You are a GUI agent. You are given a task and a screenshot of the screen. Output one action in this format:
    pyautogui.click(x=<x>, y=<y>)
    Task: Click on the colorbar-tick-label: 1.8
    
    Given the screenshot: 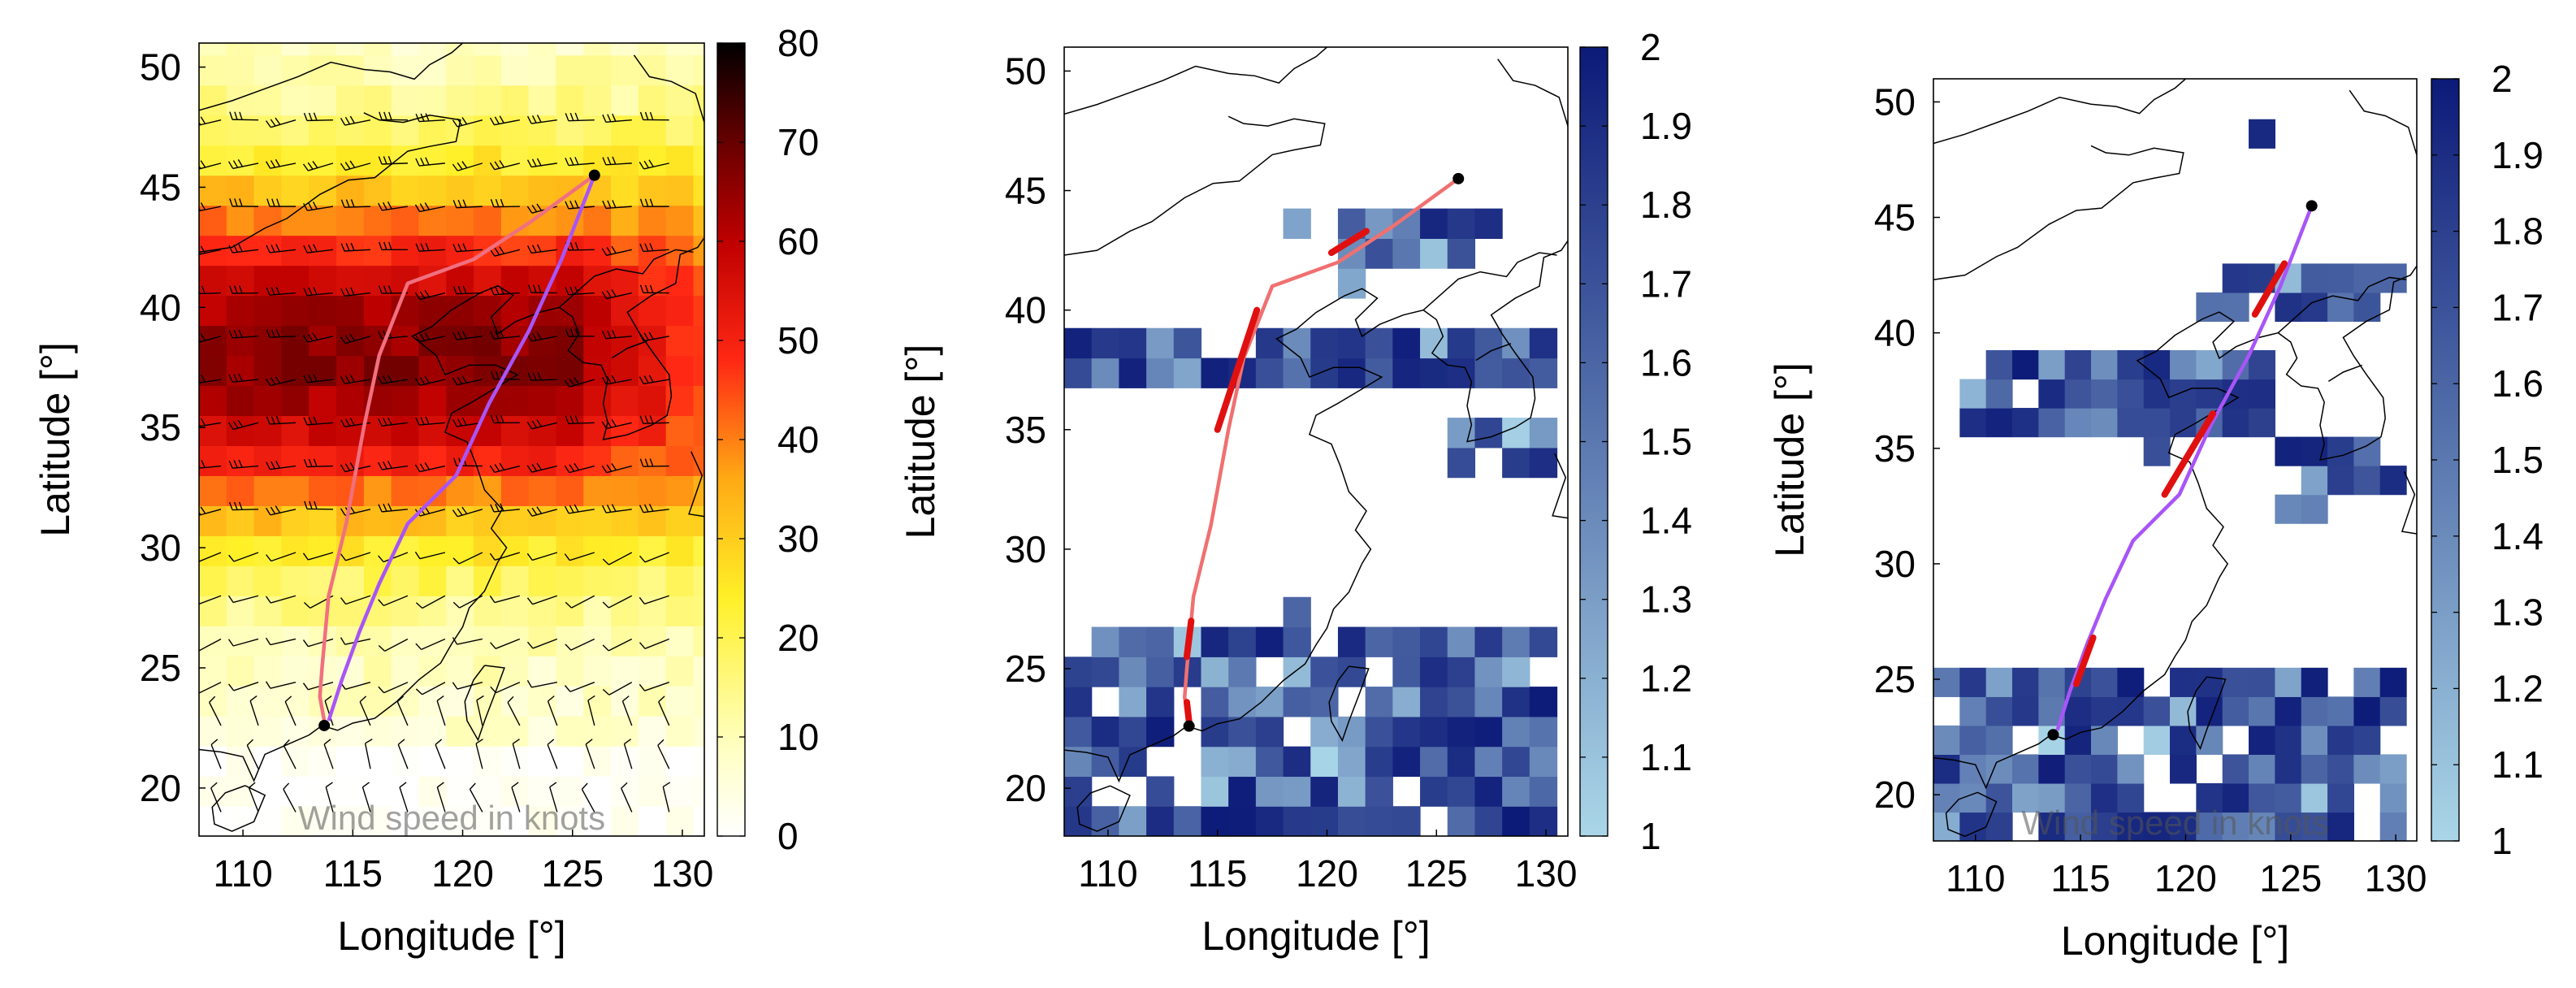 What is the action you would take?
    pyautogui.click(x=2518, y=232)
    